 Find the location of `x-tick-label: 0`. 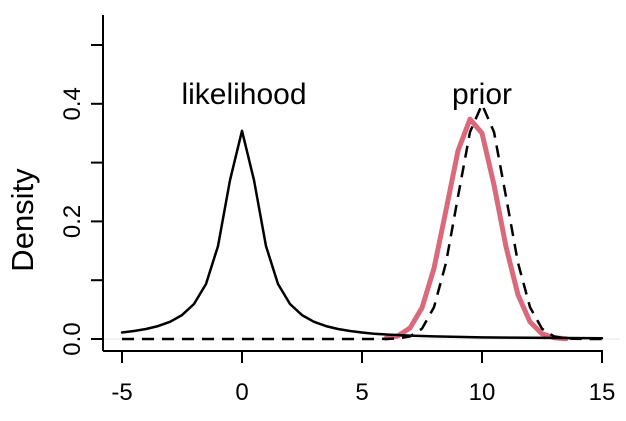

x-tick-label: 0 is located at coordinates (241, 392).